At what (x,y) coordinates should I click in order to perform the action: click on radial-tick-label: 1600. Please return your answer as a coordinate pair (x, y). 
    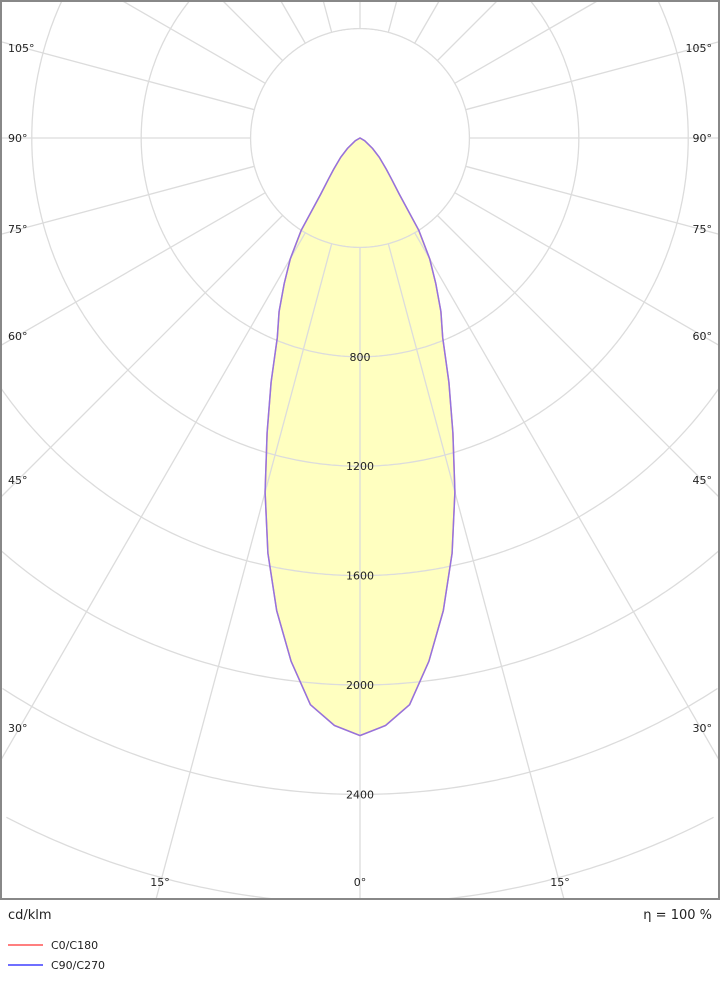
    Looking at the image, I should click on (360, 576).